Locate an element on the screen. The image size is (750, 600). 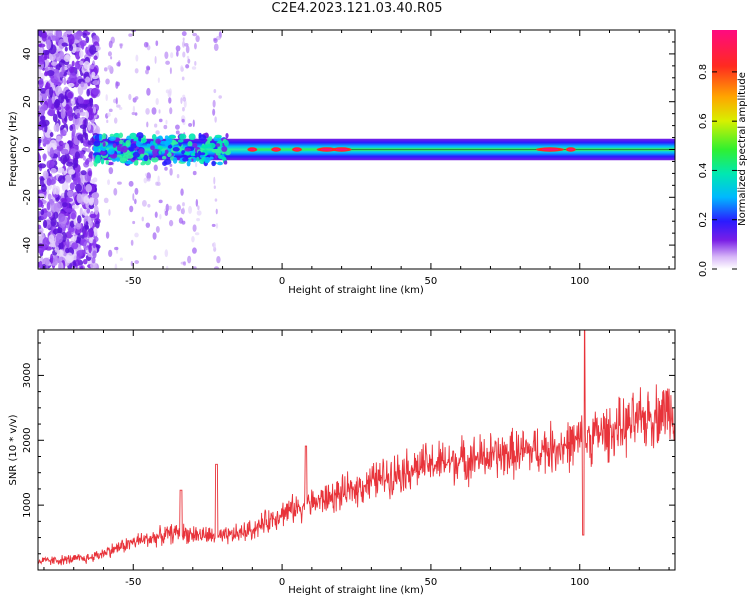
spectrogram-xtick-label: 50 is located at coordinates (431, 281).